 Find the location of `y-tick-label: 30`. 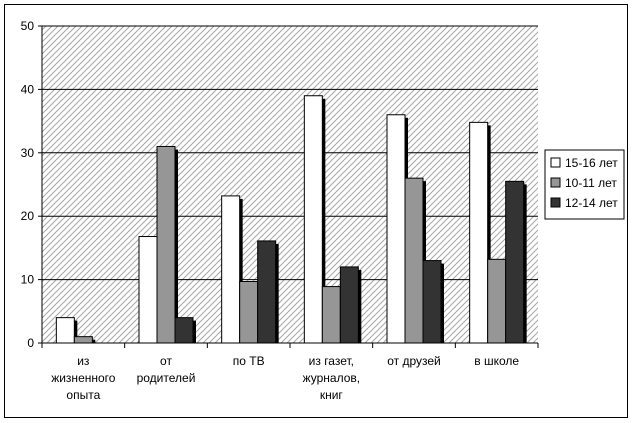

y-tick-label: 30 is located at coordinates (28, 153).